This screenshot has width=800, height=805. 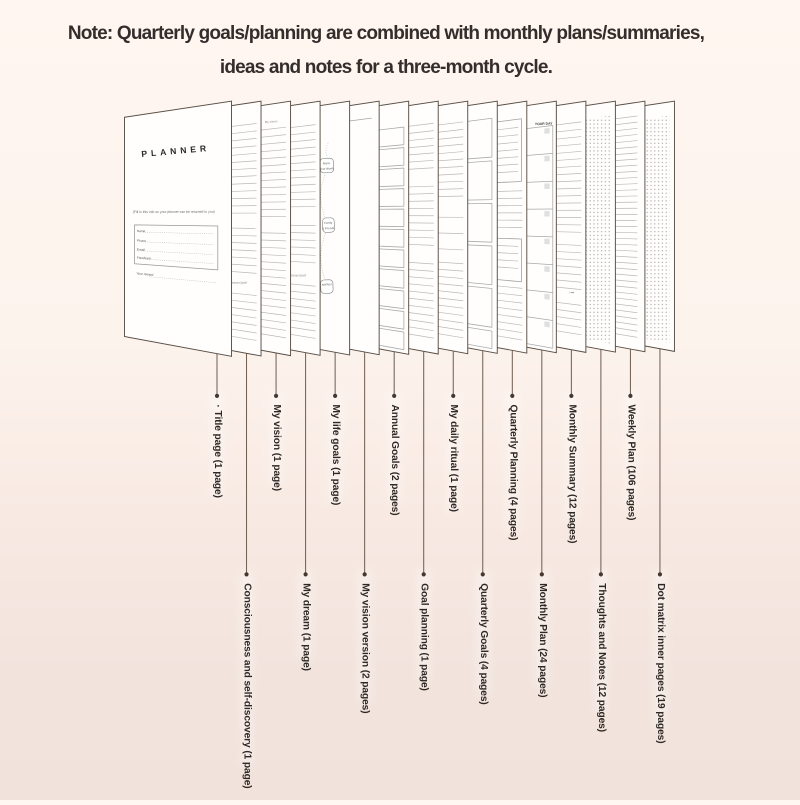 I want to click on svg-text: My dream (1 page), so click(x=306, y=627).